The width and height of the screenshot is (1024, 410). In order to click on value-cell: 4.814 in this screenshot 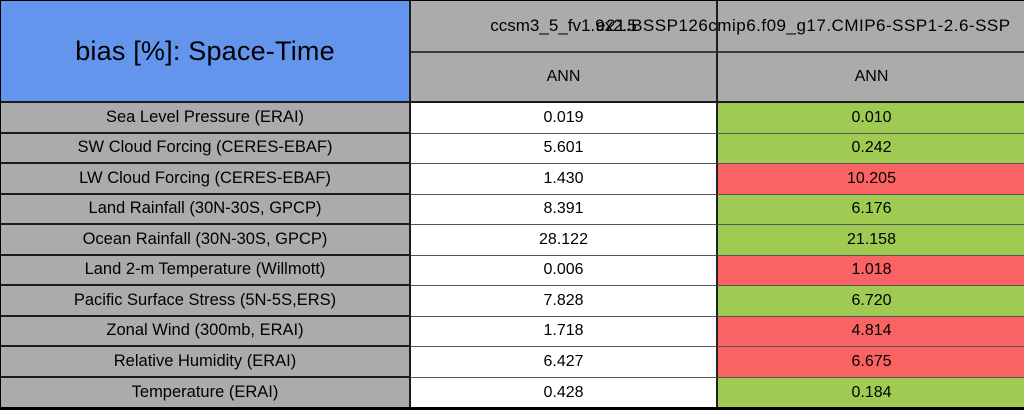, I will do `click(871, 331)`.